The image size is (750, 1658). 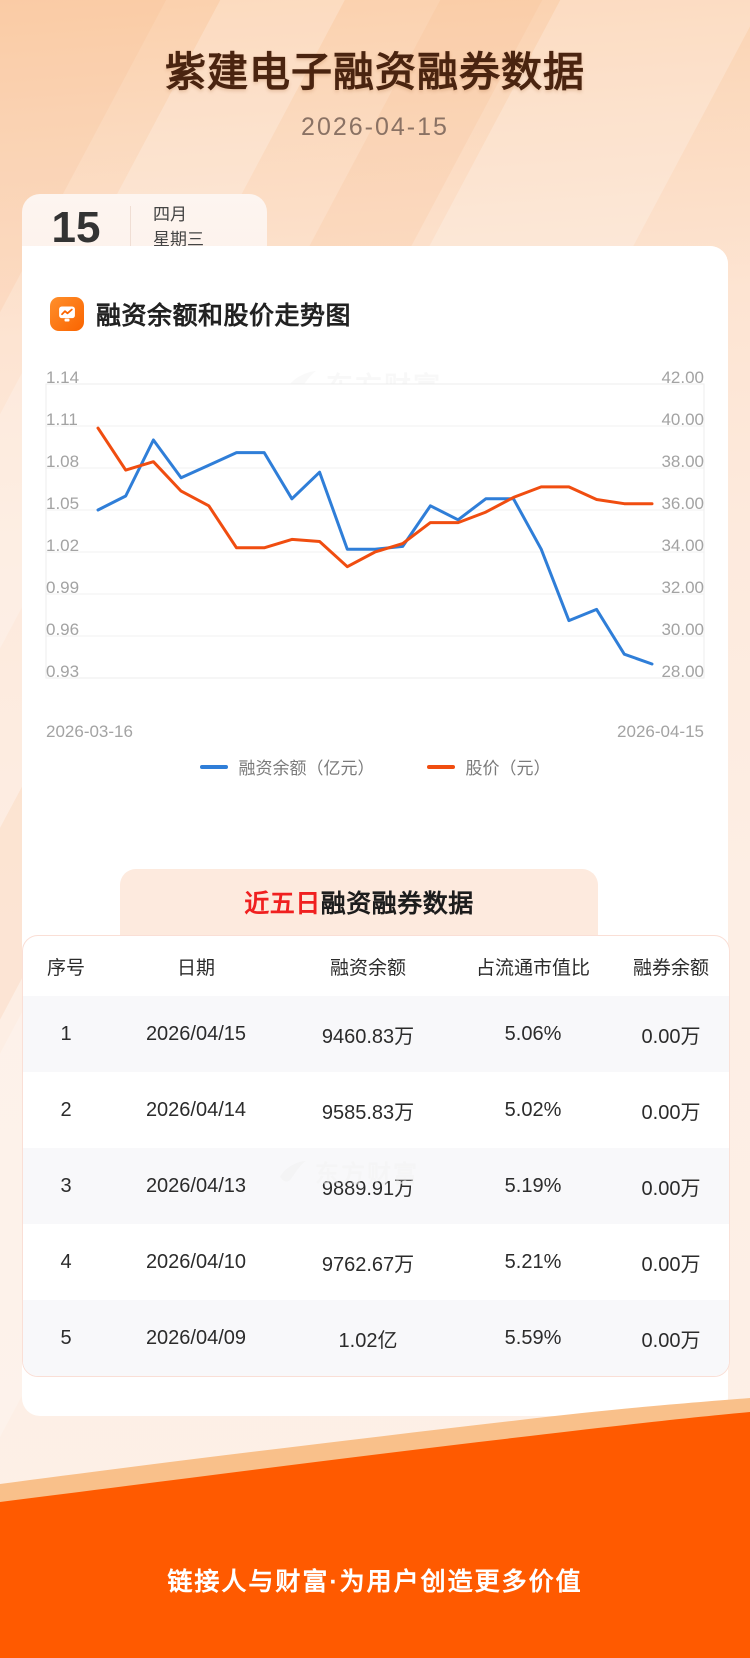 I want to click on cell-no: 4, so click(x=66, y=1261).